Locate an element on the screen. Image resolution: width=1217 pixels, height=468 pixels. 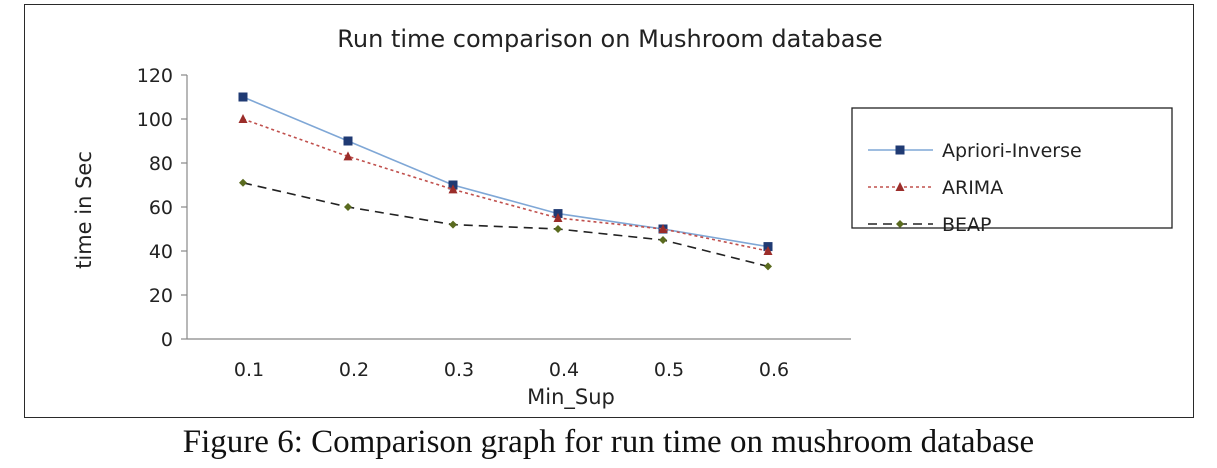
x-tick-label: 0.6 is located at coordinates (774, 370).